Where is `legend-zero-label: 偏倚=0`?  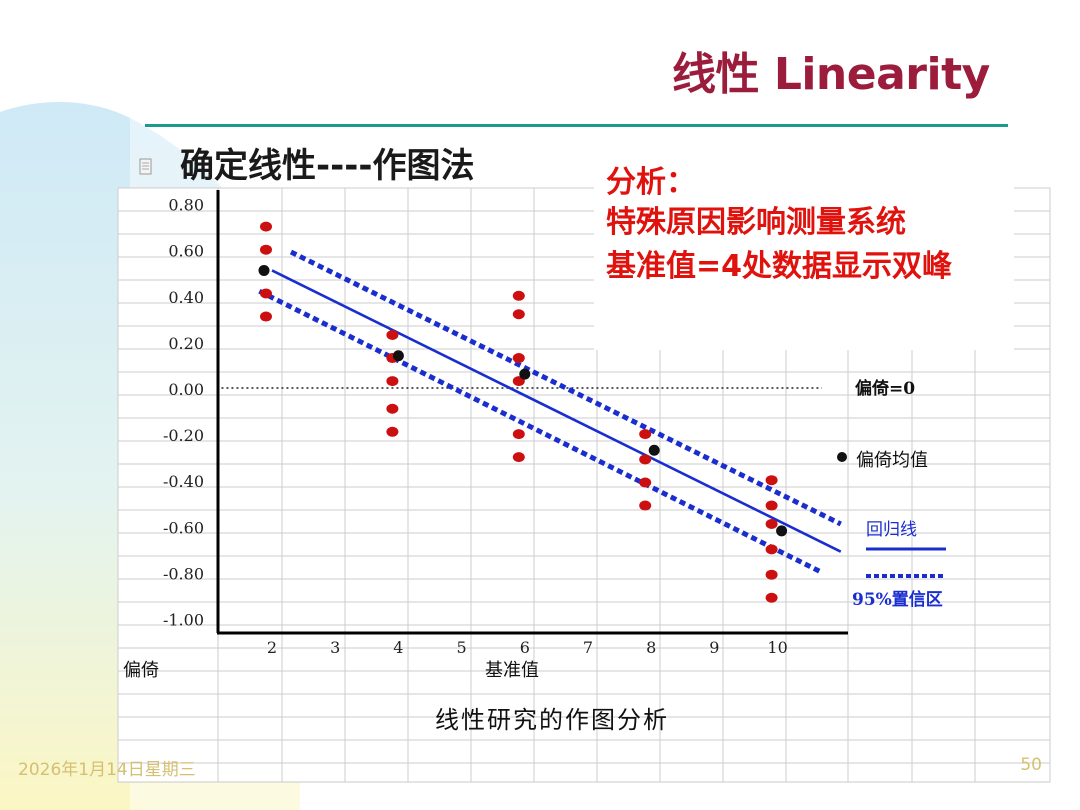
legend-zero-label: 偏倚=0 is located at coordinates (885, 388).